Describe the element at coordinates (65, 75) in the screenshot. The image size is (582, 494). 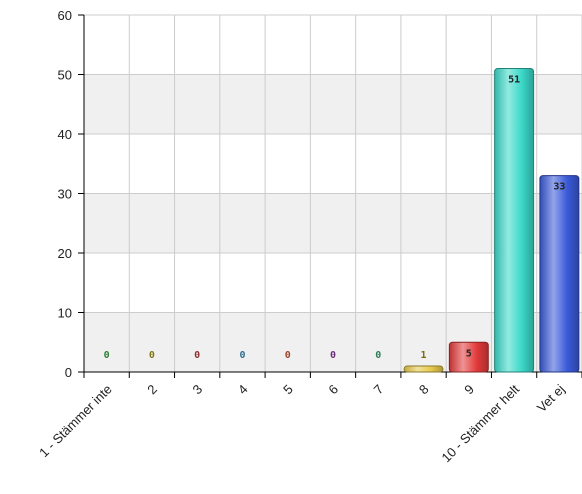
I see `y-tick-label: 50` at that location.